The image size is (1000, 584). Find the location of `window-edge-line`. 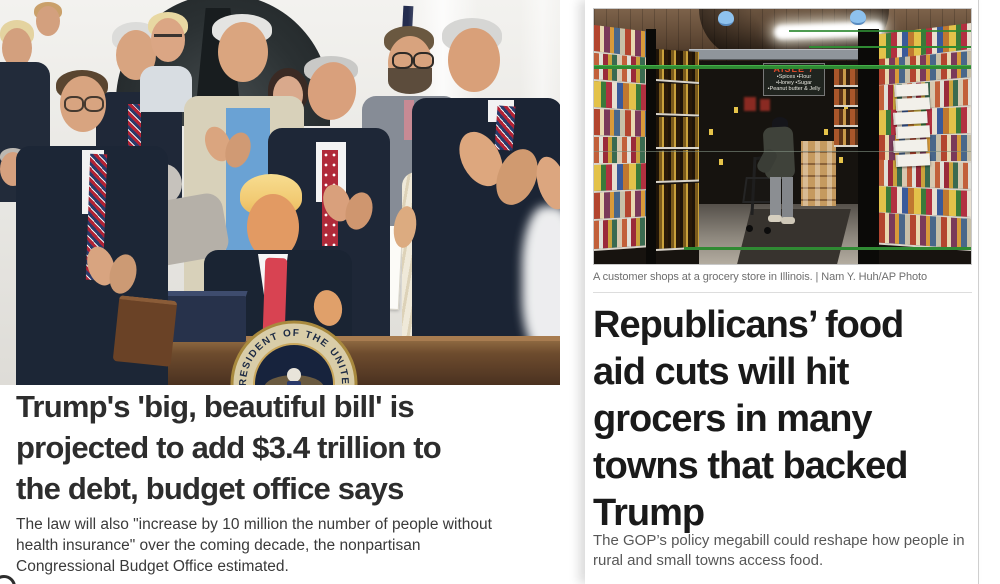

window-edge-line is located at coordinates (978, 292).